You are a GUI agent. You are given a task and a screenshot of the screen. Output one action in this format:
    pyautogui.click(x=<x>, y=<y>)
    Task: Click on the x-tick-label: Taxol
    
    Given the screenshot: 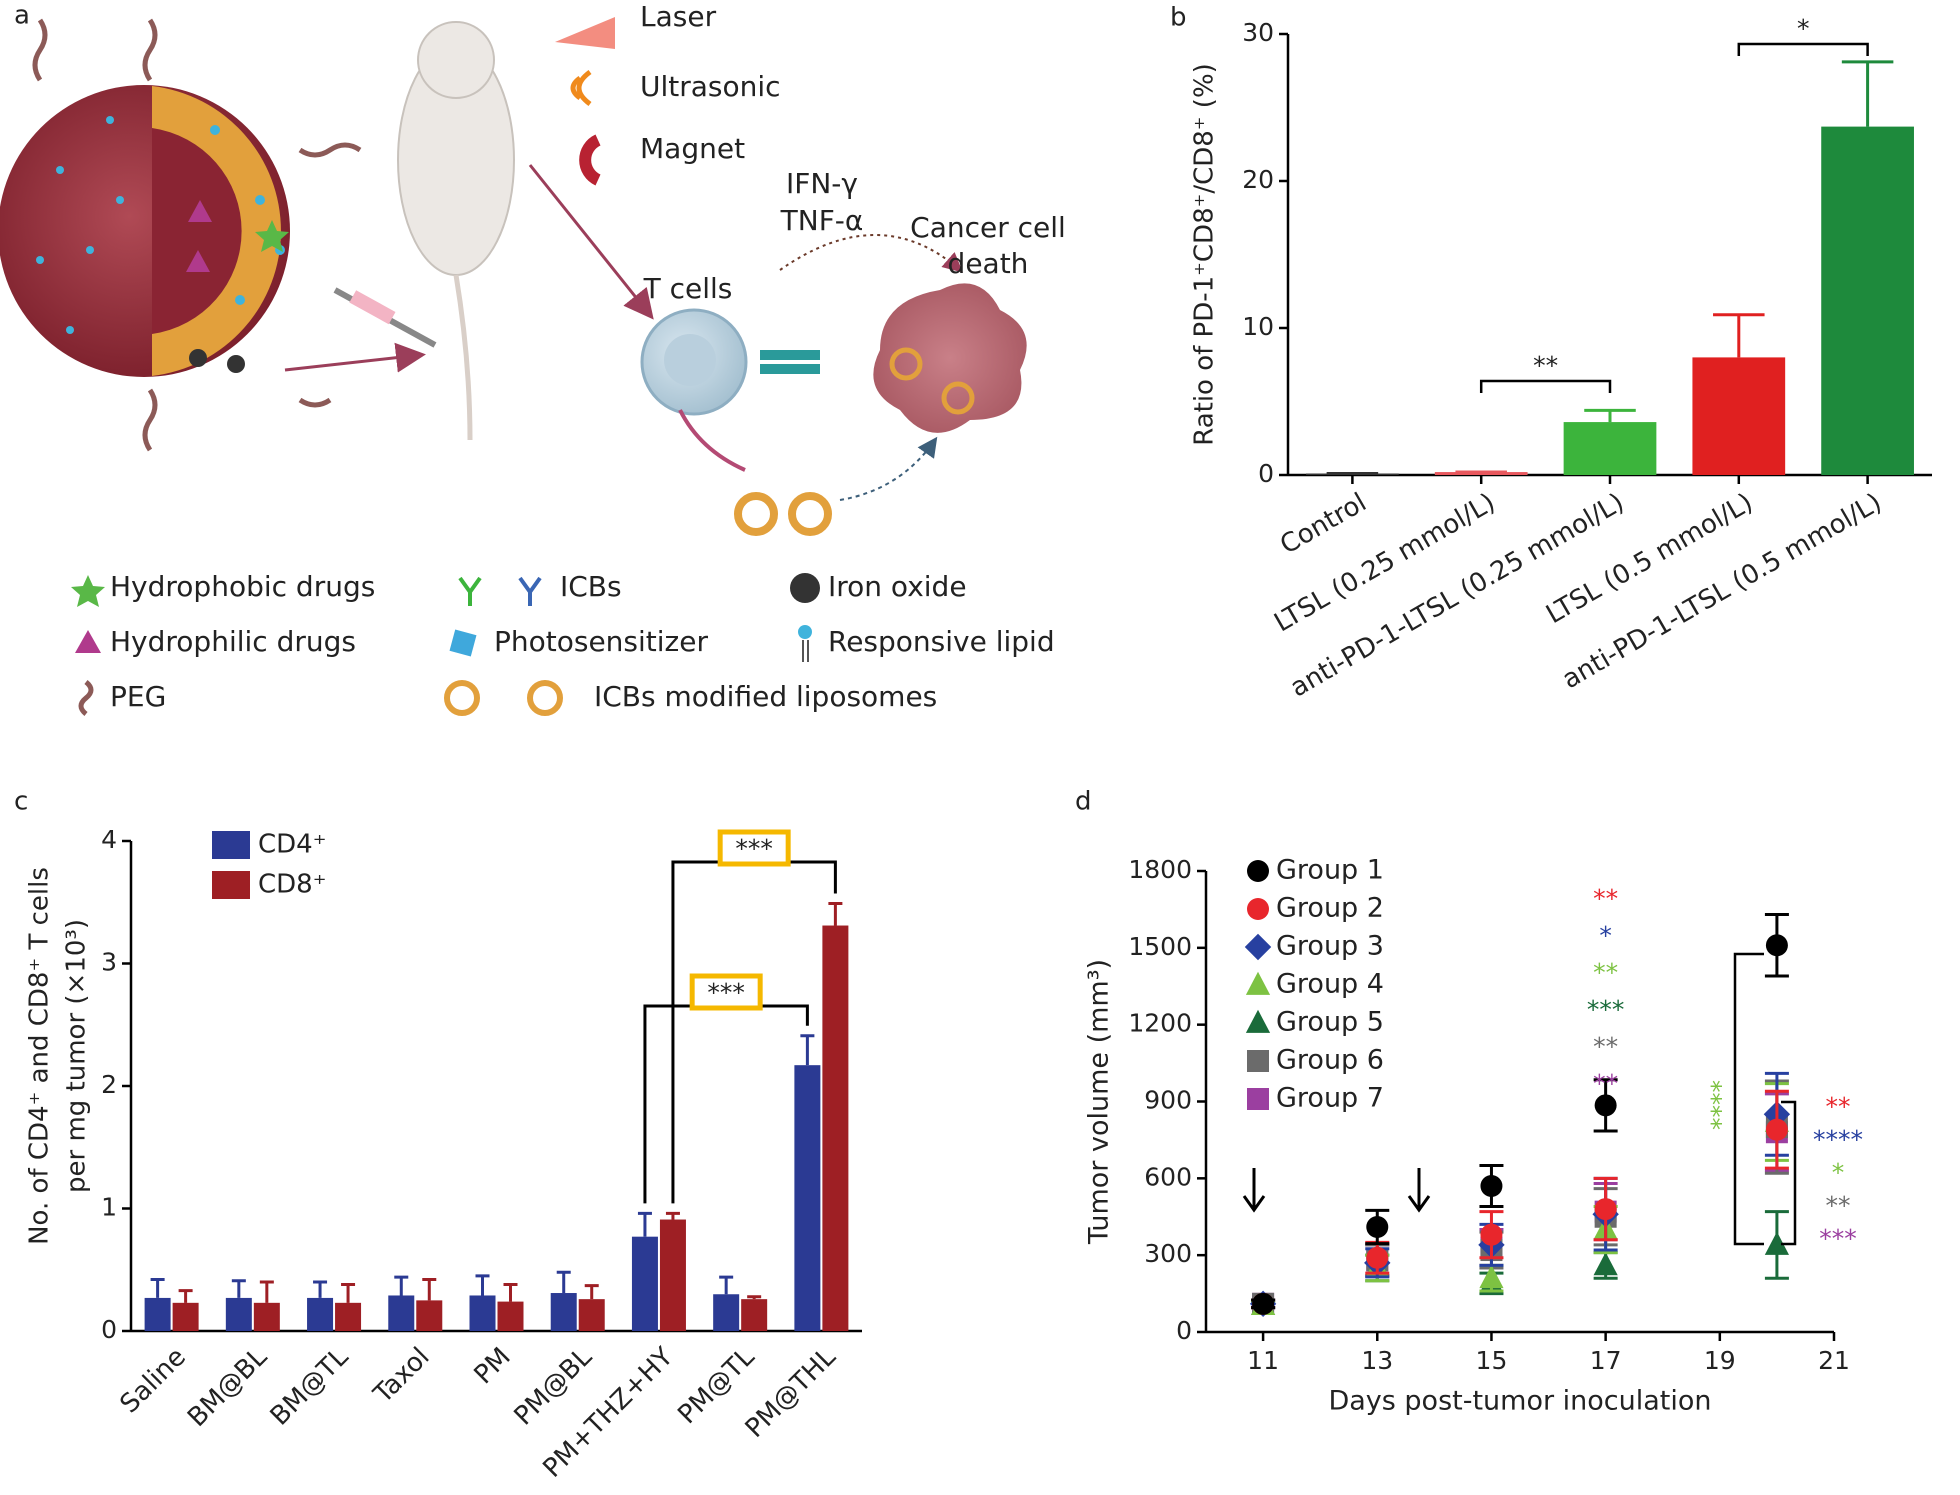 What is the action you would take?
    pyautogui.click(x=401, y=1376)
    